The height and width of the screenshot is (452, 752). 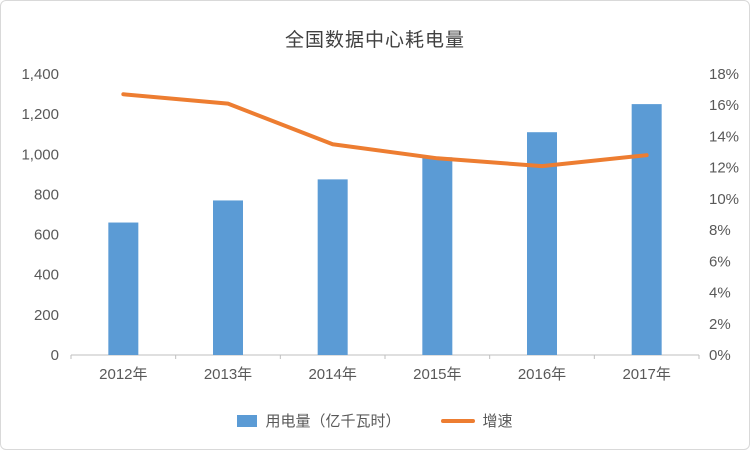 What do you see at coordinates (457, 420) in the screenshot?
I see `line-swatch-icon` at bounding box center [457, 420].